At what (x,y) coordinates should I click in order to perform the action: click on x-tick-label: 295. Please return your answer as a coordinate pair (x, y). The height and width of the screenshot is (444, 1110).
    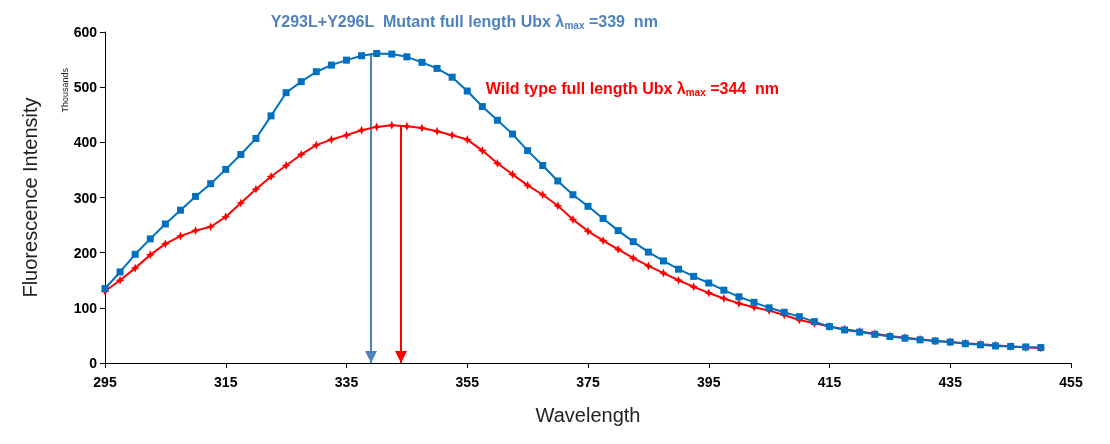
    Looking at the image, I should click on (105, 382).